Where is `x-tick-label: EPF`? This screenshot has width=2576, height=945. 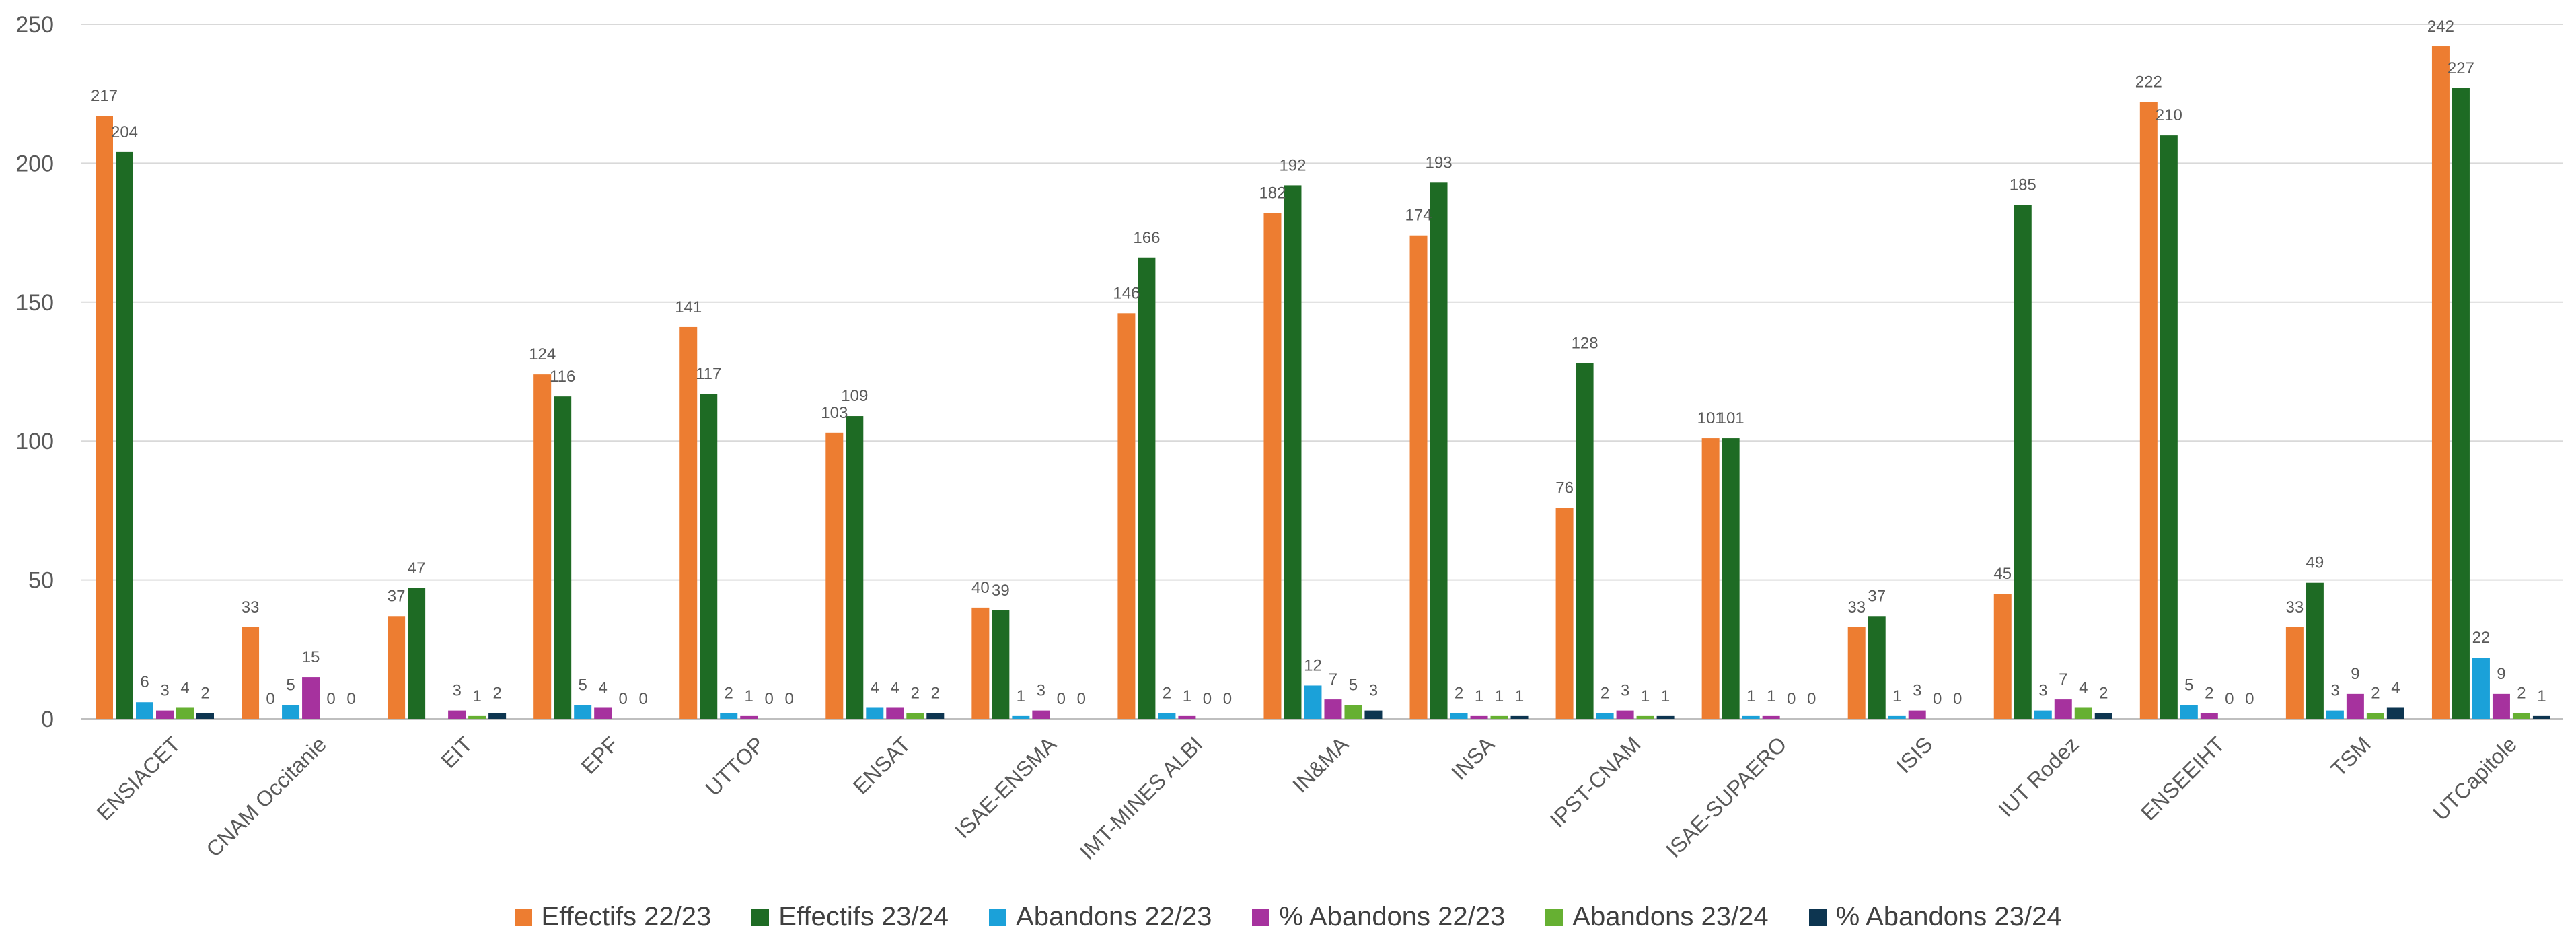
x-tick-label: EPF is located at coordinates (600, 755).